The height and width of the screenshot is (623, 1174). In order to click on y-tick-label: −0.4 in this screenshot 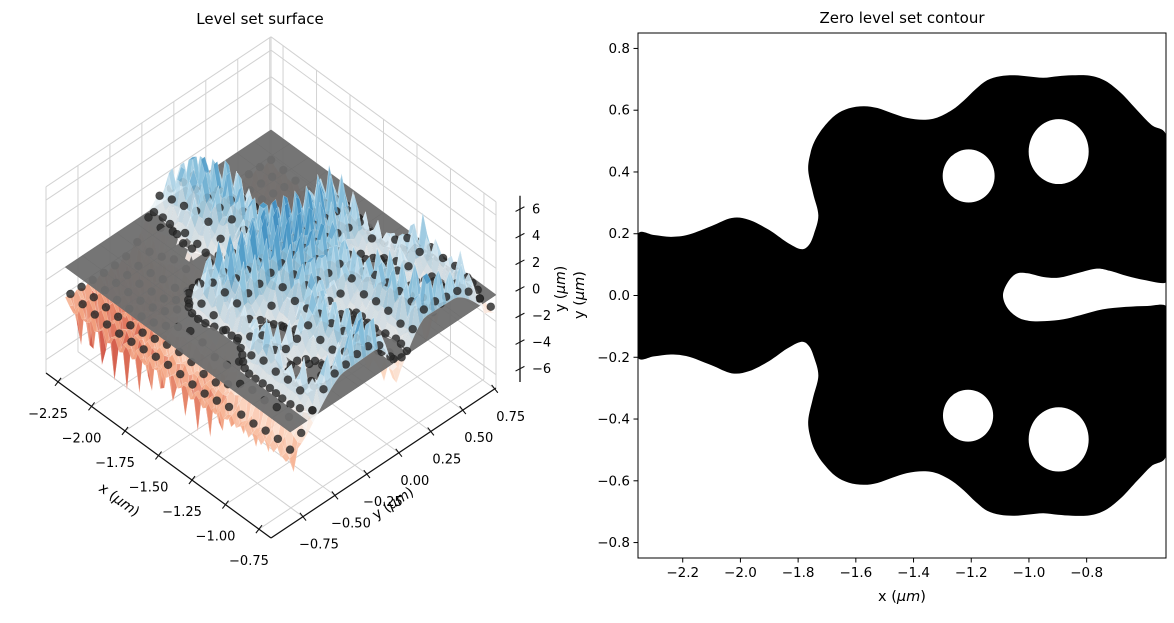, I will do `click(613, 420)`.